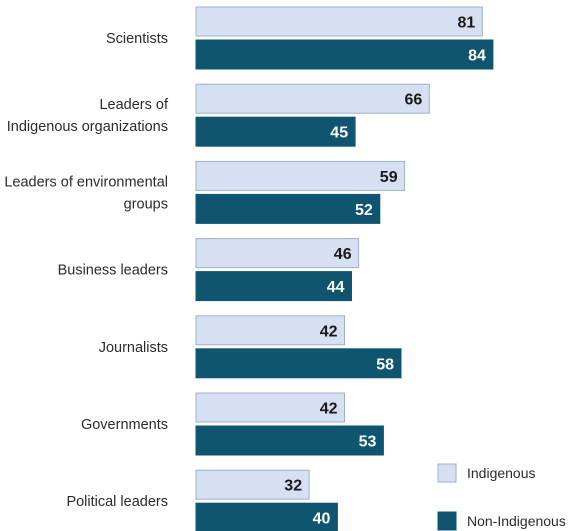 This screenshot has width=573, height=531. Describe the element at coordinates (447, 473) in the screenshot. I see `legend-swatch-indigenous` at that location.